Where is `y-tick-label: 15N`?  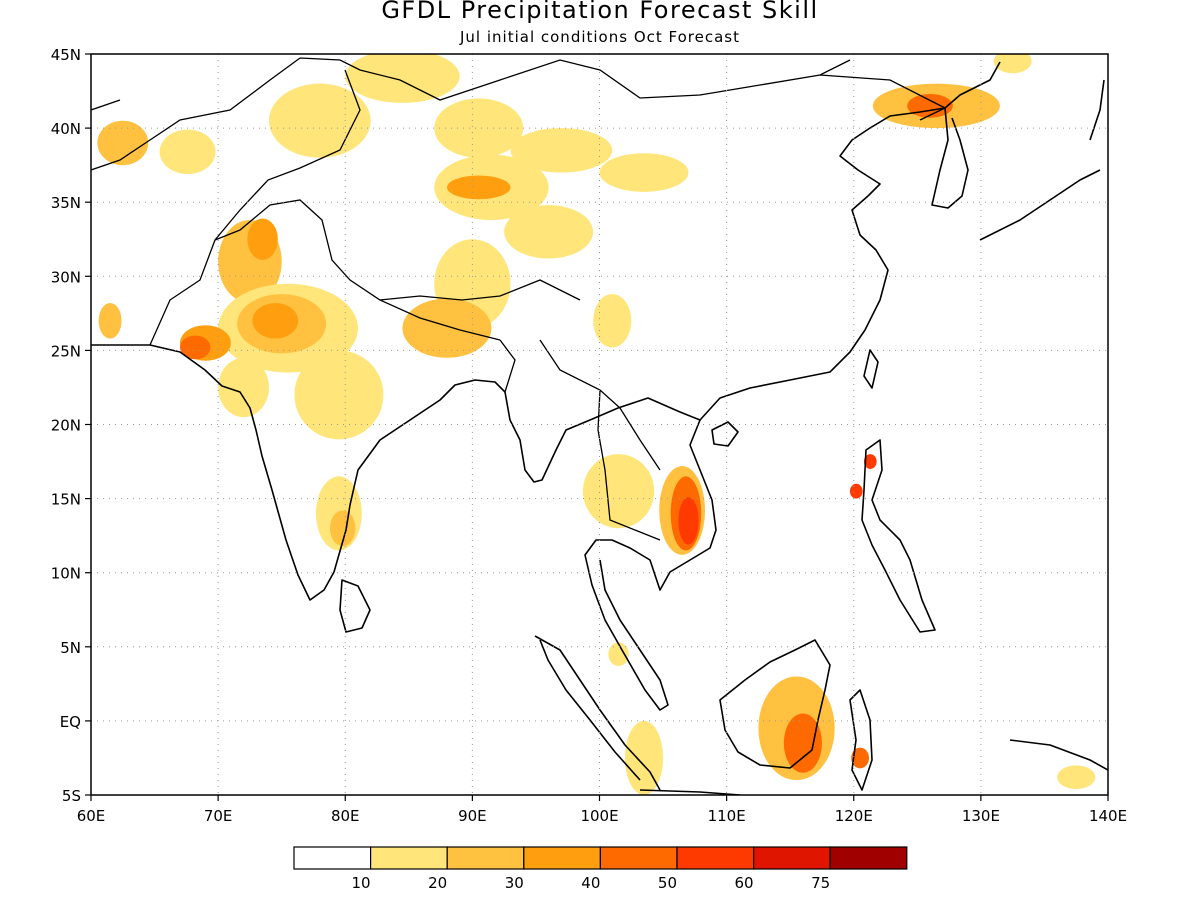 y-tick-label: 15N is located at coordinates (66, 500).